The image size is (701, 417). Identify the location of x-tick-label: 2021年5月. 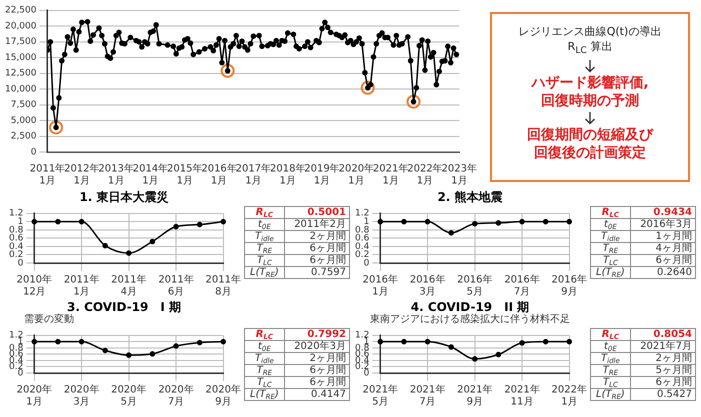
(380, 396).